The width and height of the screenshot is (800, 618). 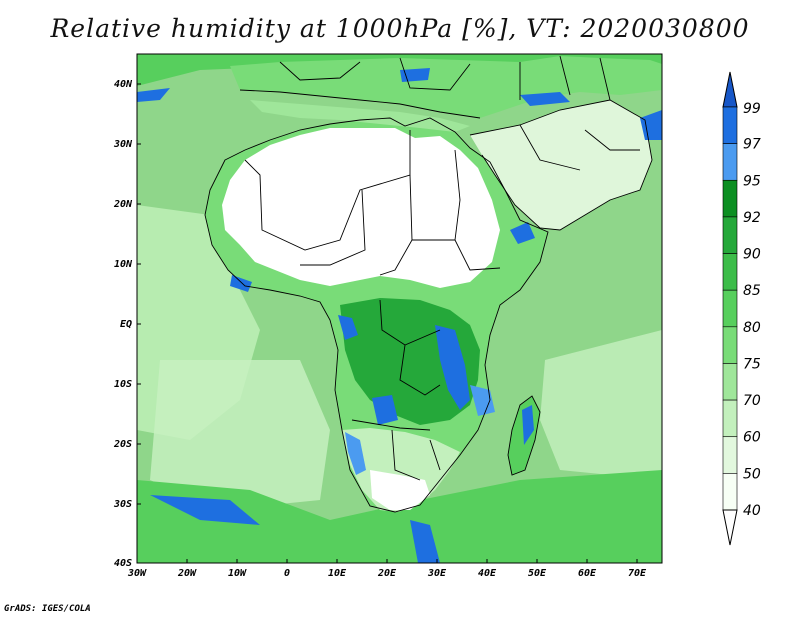 What do you see at coordinates (752, 181) in the screenshot?
I see `colorbar-label: 95` at bounding box center [752, 181].